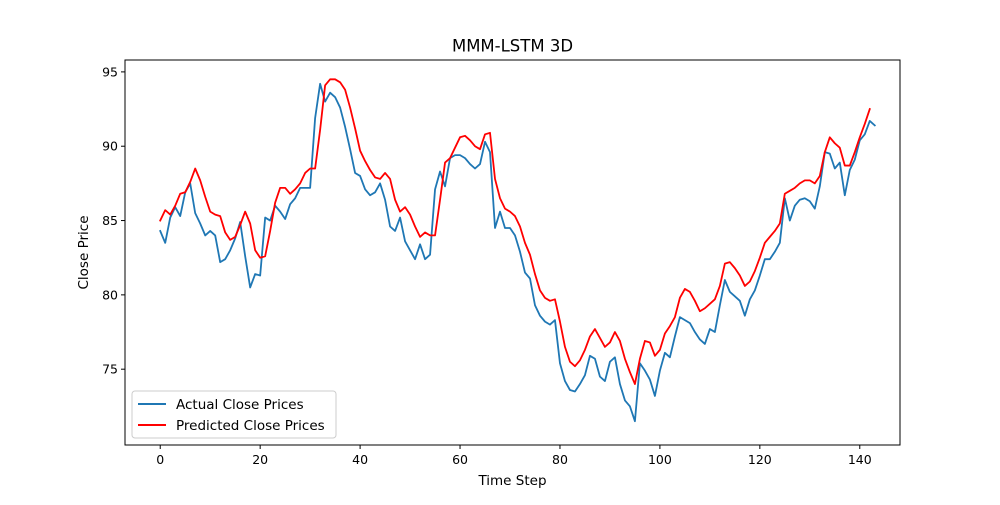  Describe the element at coordinates (560, 459) in the screenshot. I see `x-tick-label: 80` at that location.